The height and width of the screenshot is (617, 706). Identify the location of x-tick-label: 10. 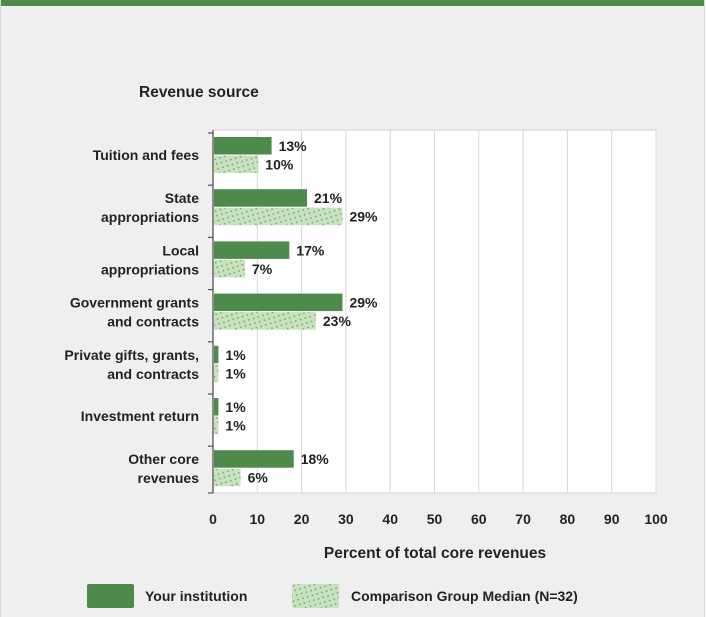
(258, 519).